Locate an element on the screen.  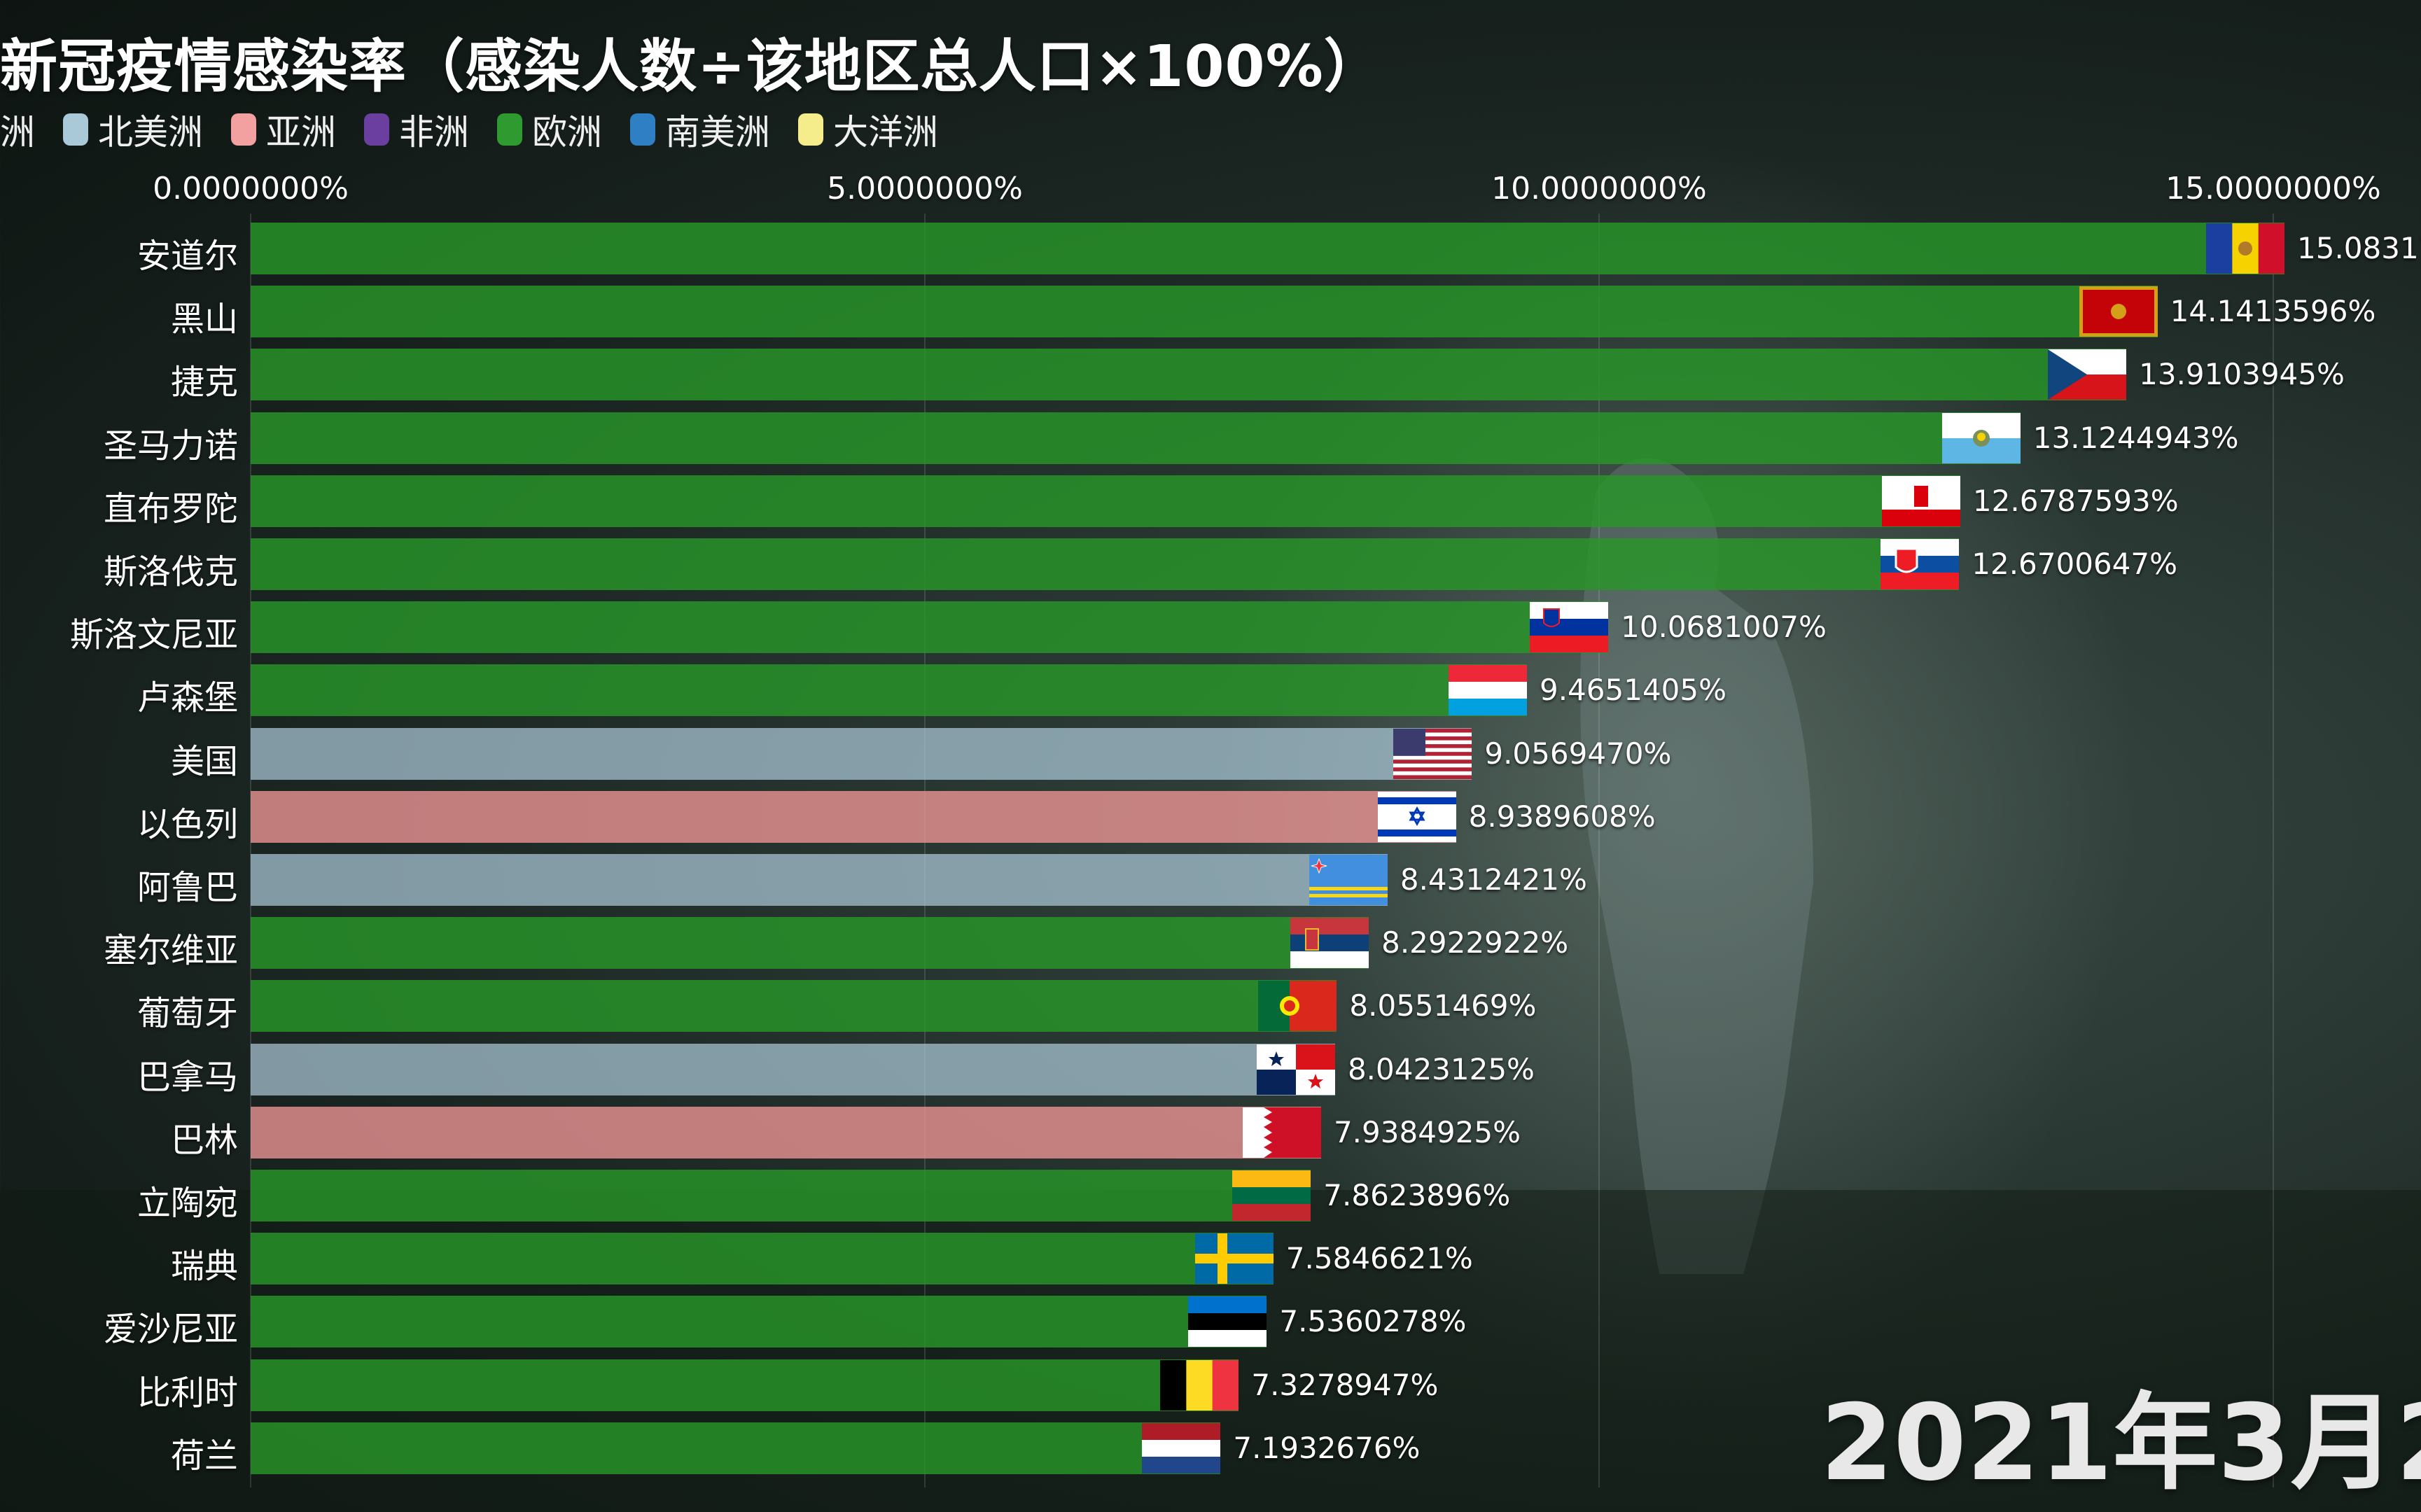
legend-item: 亚洲 is located at coordinates (284, 129).